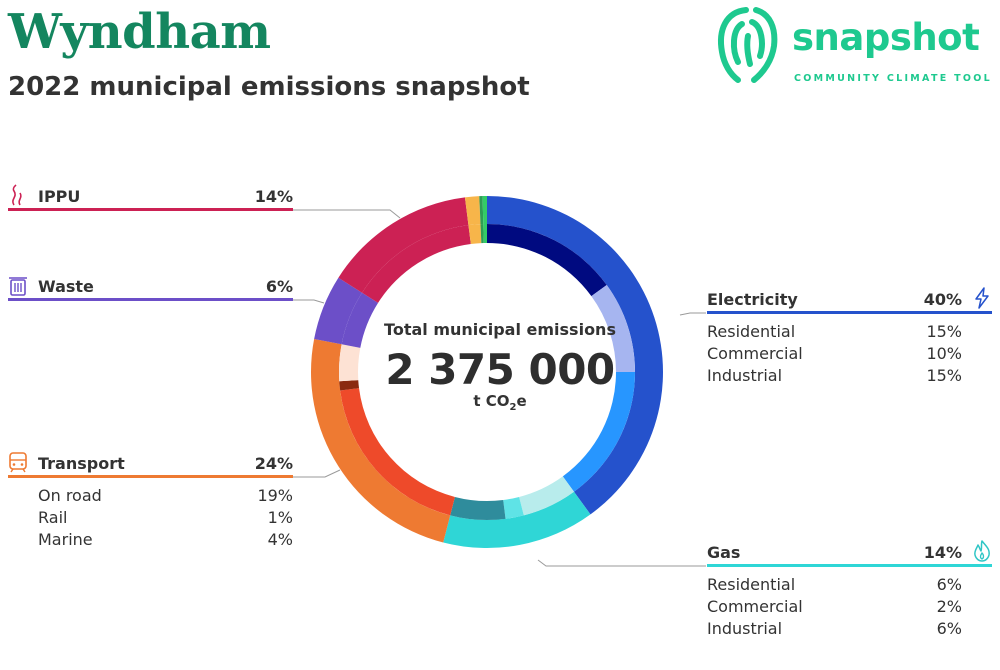 This screenshot has height=670, width=1000. Describe the element at coordinates (397, 452) in the screenshot. I see `subslice-transport-on-road` at that location.